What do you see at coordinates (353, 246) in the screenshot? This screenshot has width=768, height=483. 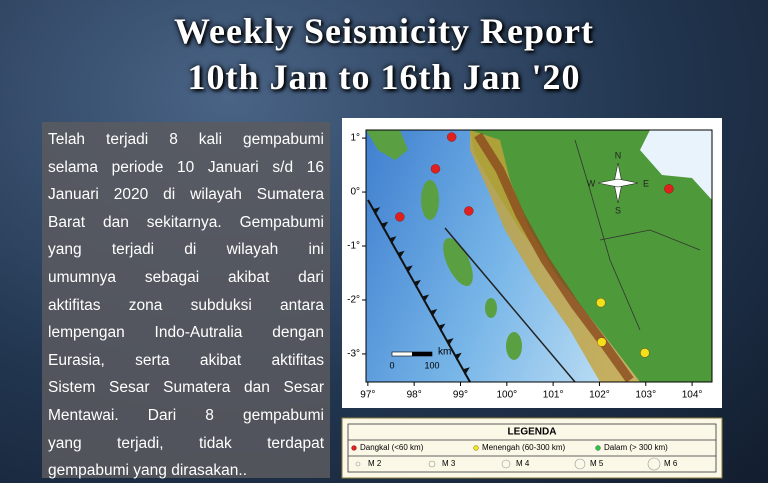 I see `y-tick-label: -1°` at bounding box center [353, 246].